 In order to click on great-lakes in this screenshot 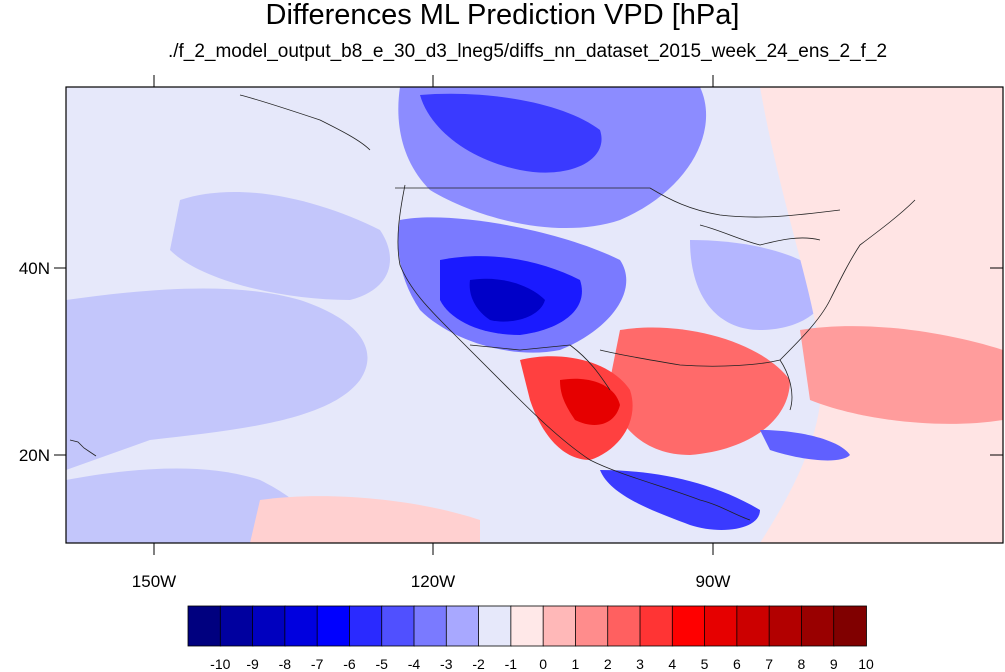, I will do `click(760, 235)`.